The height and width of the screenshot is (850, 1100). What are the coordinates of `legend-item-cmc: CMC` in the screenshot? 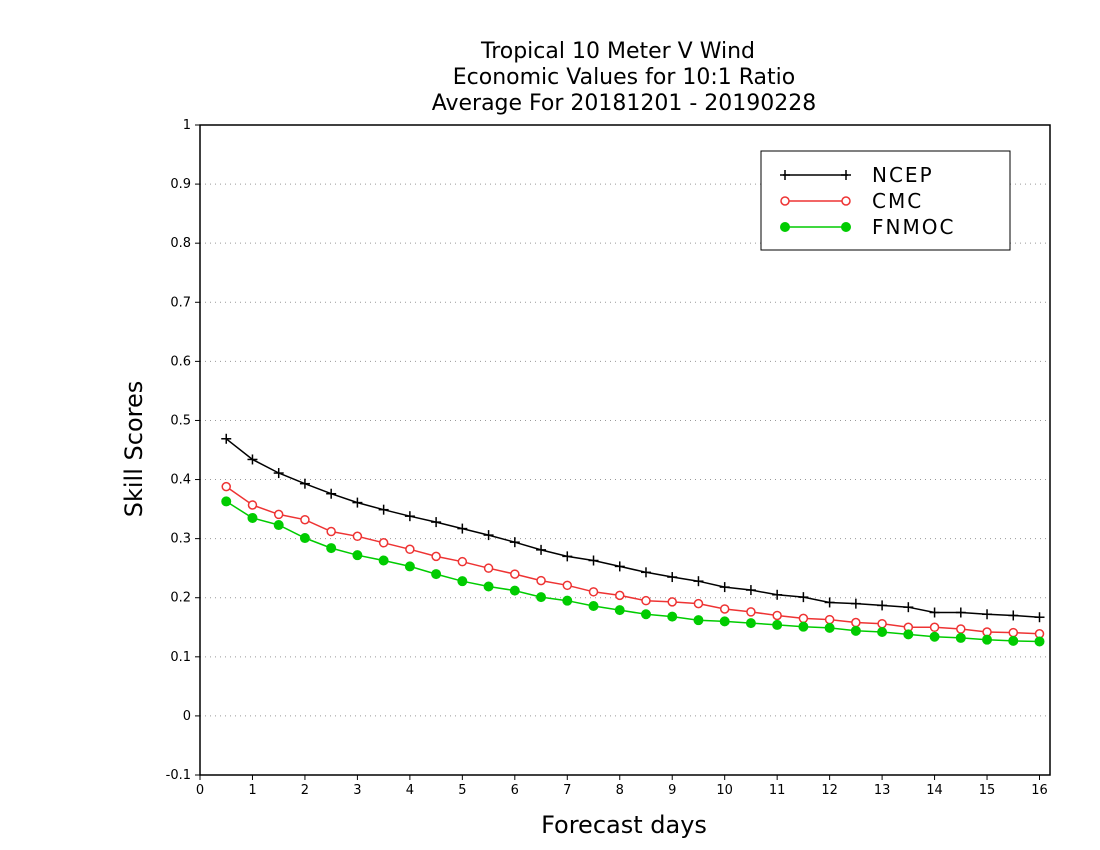 It's located at (850, 201).